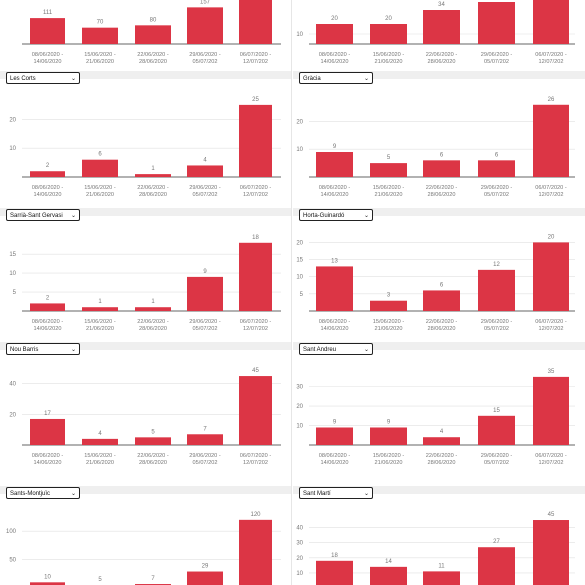 This screenshot has width=585, height=585. I want to click on bar-value-label: 29, so click(205, 567).